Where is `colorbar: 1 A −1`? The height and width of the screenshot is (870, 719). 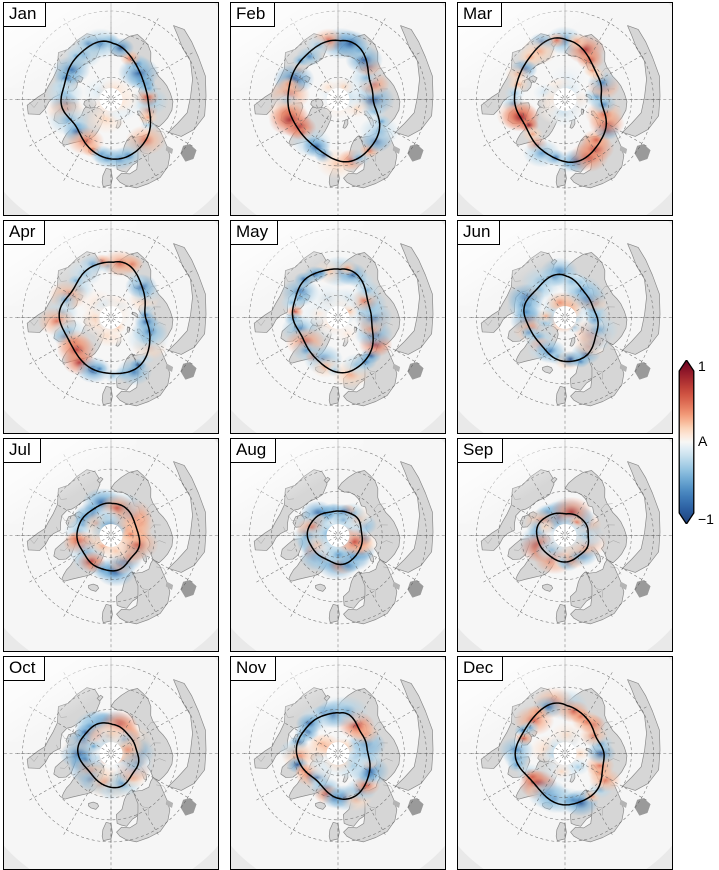
colorbar: 1 A −1 is located at coordinates (697, 442).